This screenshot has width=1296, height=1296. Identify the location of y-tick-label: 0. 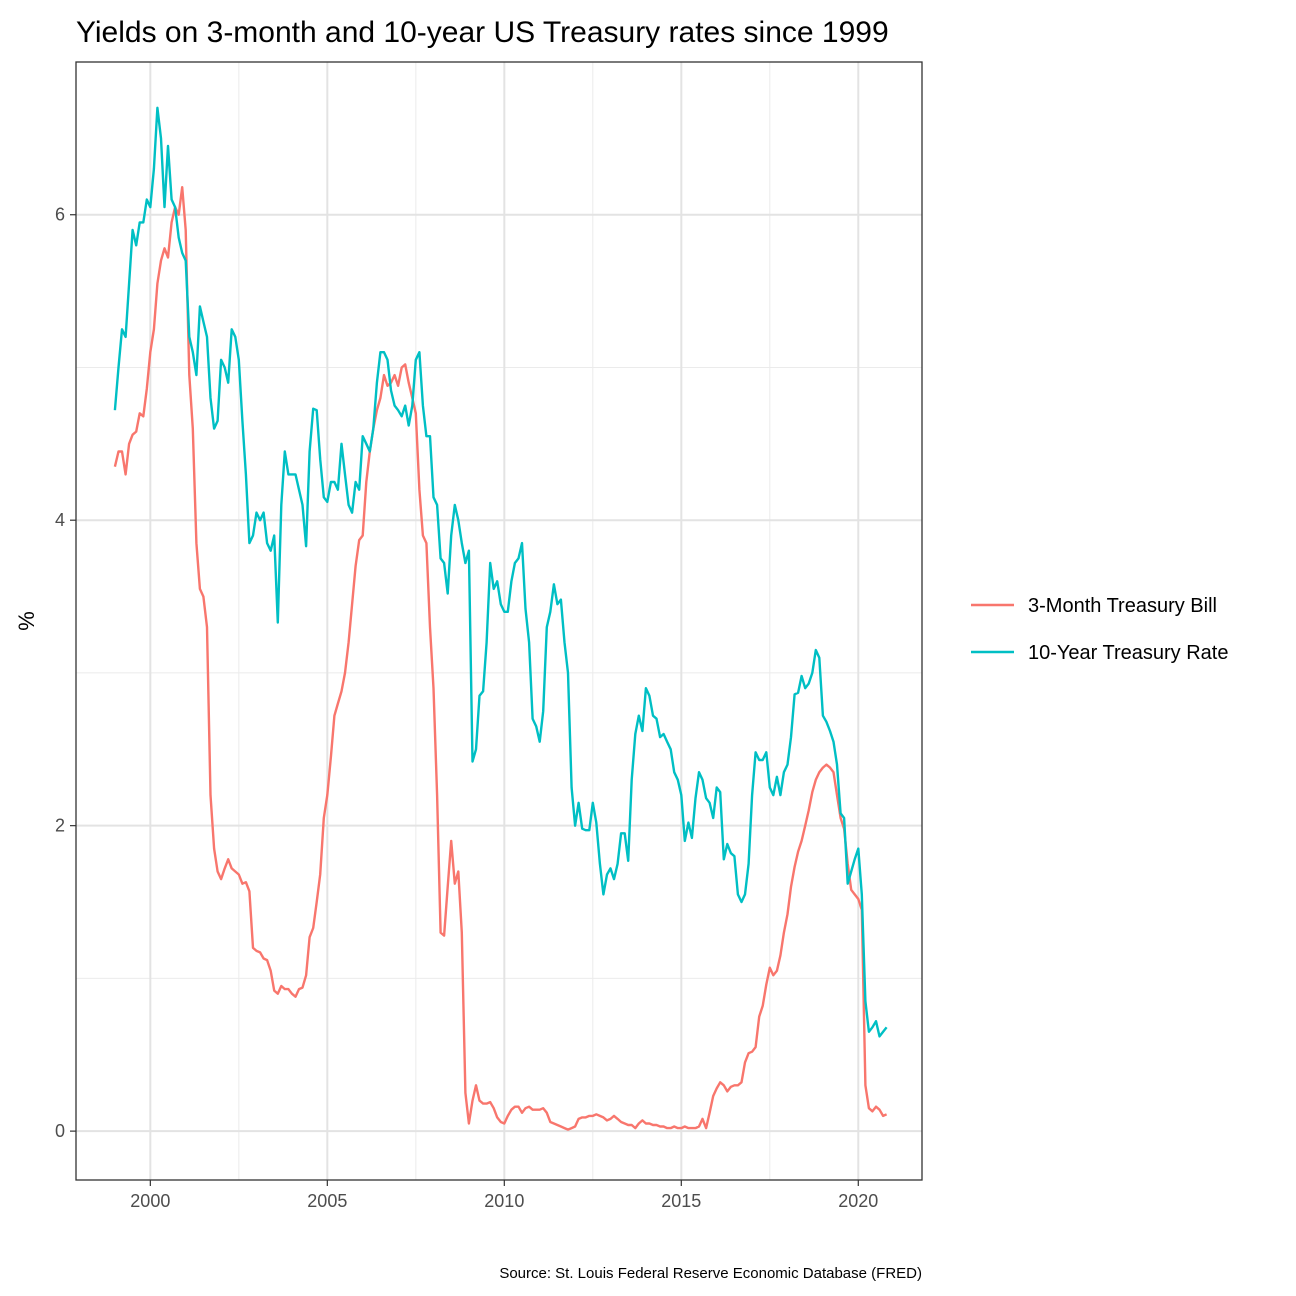
(60, 1131).